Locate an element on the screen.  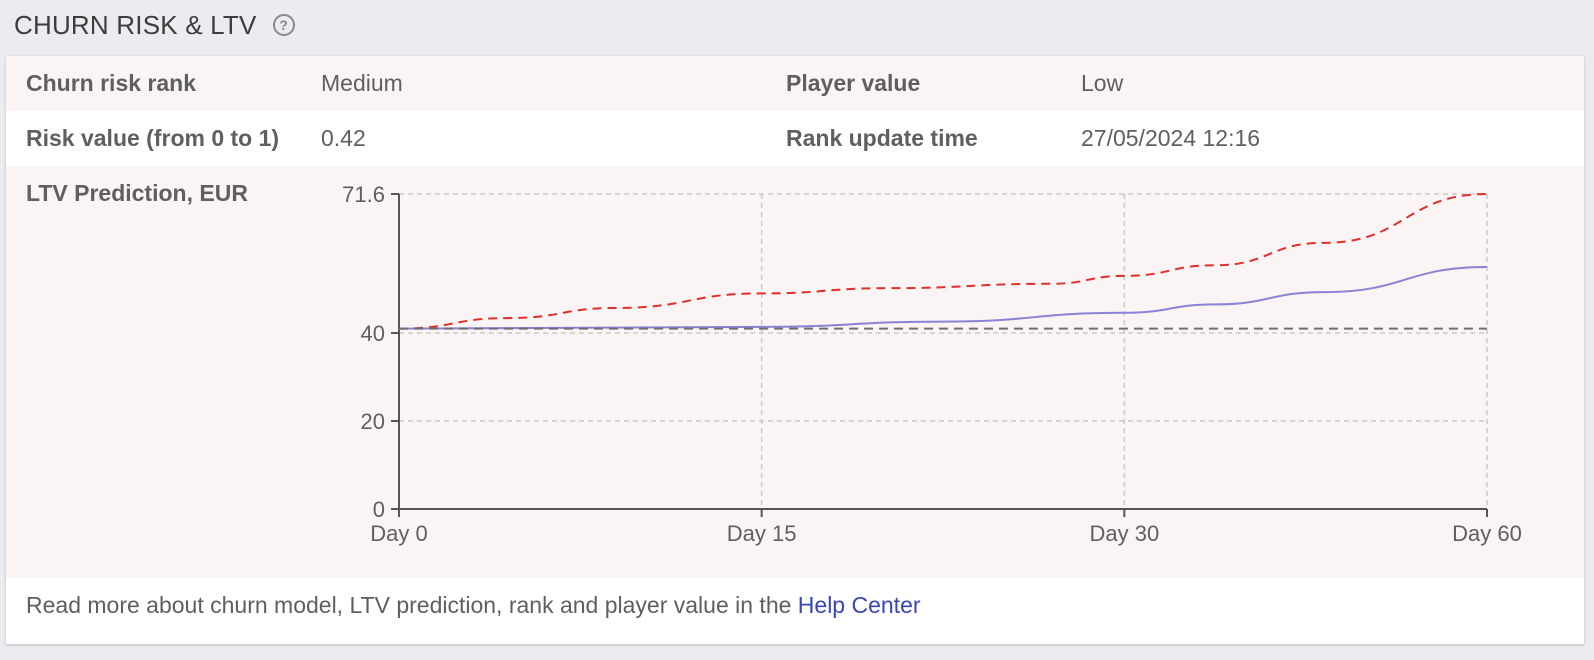
ltv-prediction-label: LTV Prediction, EUR is located at coordinates (137, 193).